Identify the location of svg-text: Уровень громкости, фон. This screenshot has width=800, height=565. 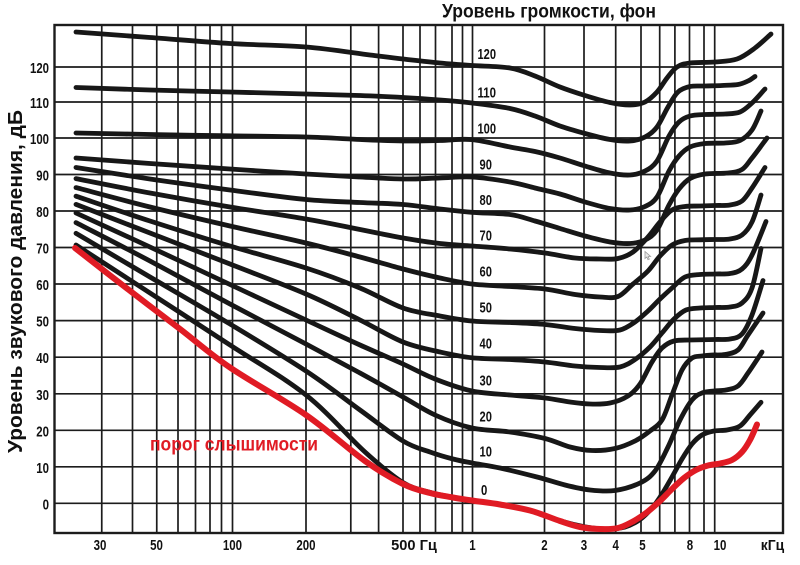
(549, 12).